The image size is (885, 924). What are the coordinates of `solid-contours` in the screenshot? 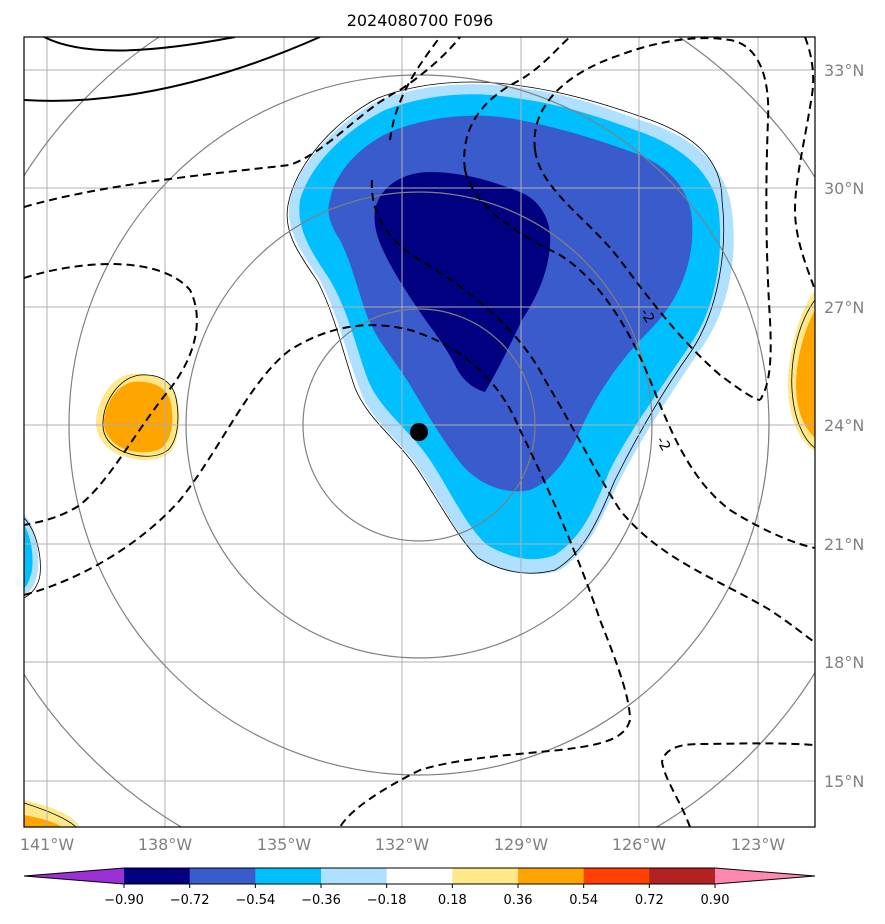 It's located at (172, 69).